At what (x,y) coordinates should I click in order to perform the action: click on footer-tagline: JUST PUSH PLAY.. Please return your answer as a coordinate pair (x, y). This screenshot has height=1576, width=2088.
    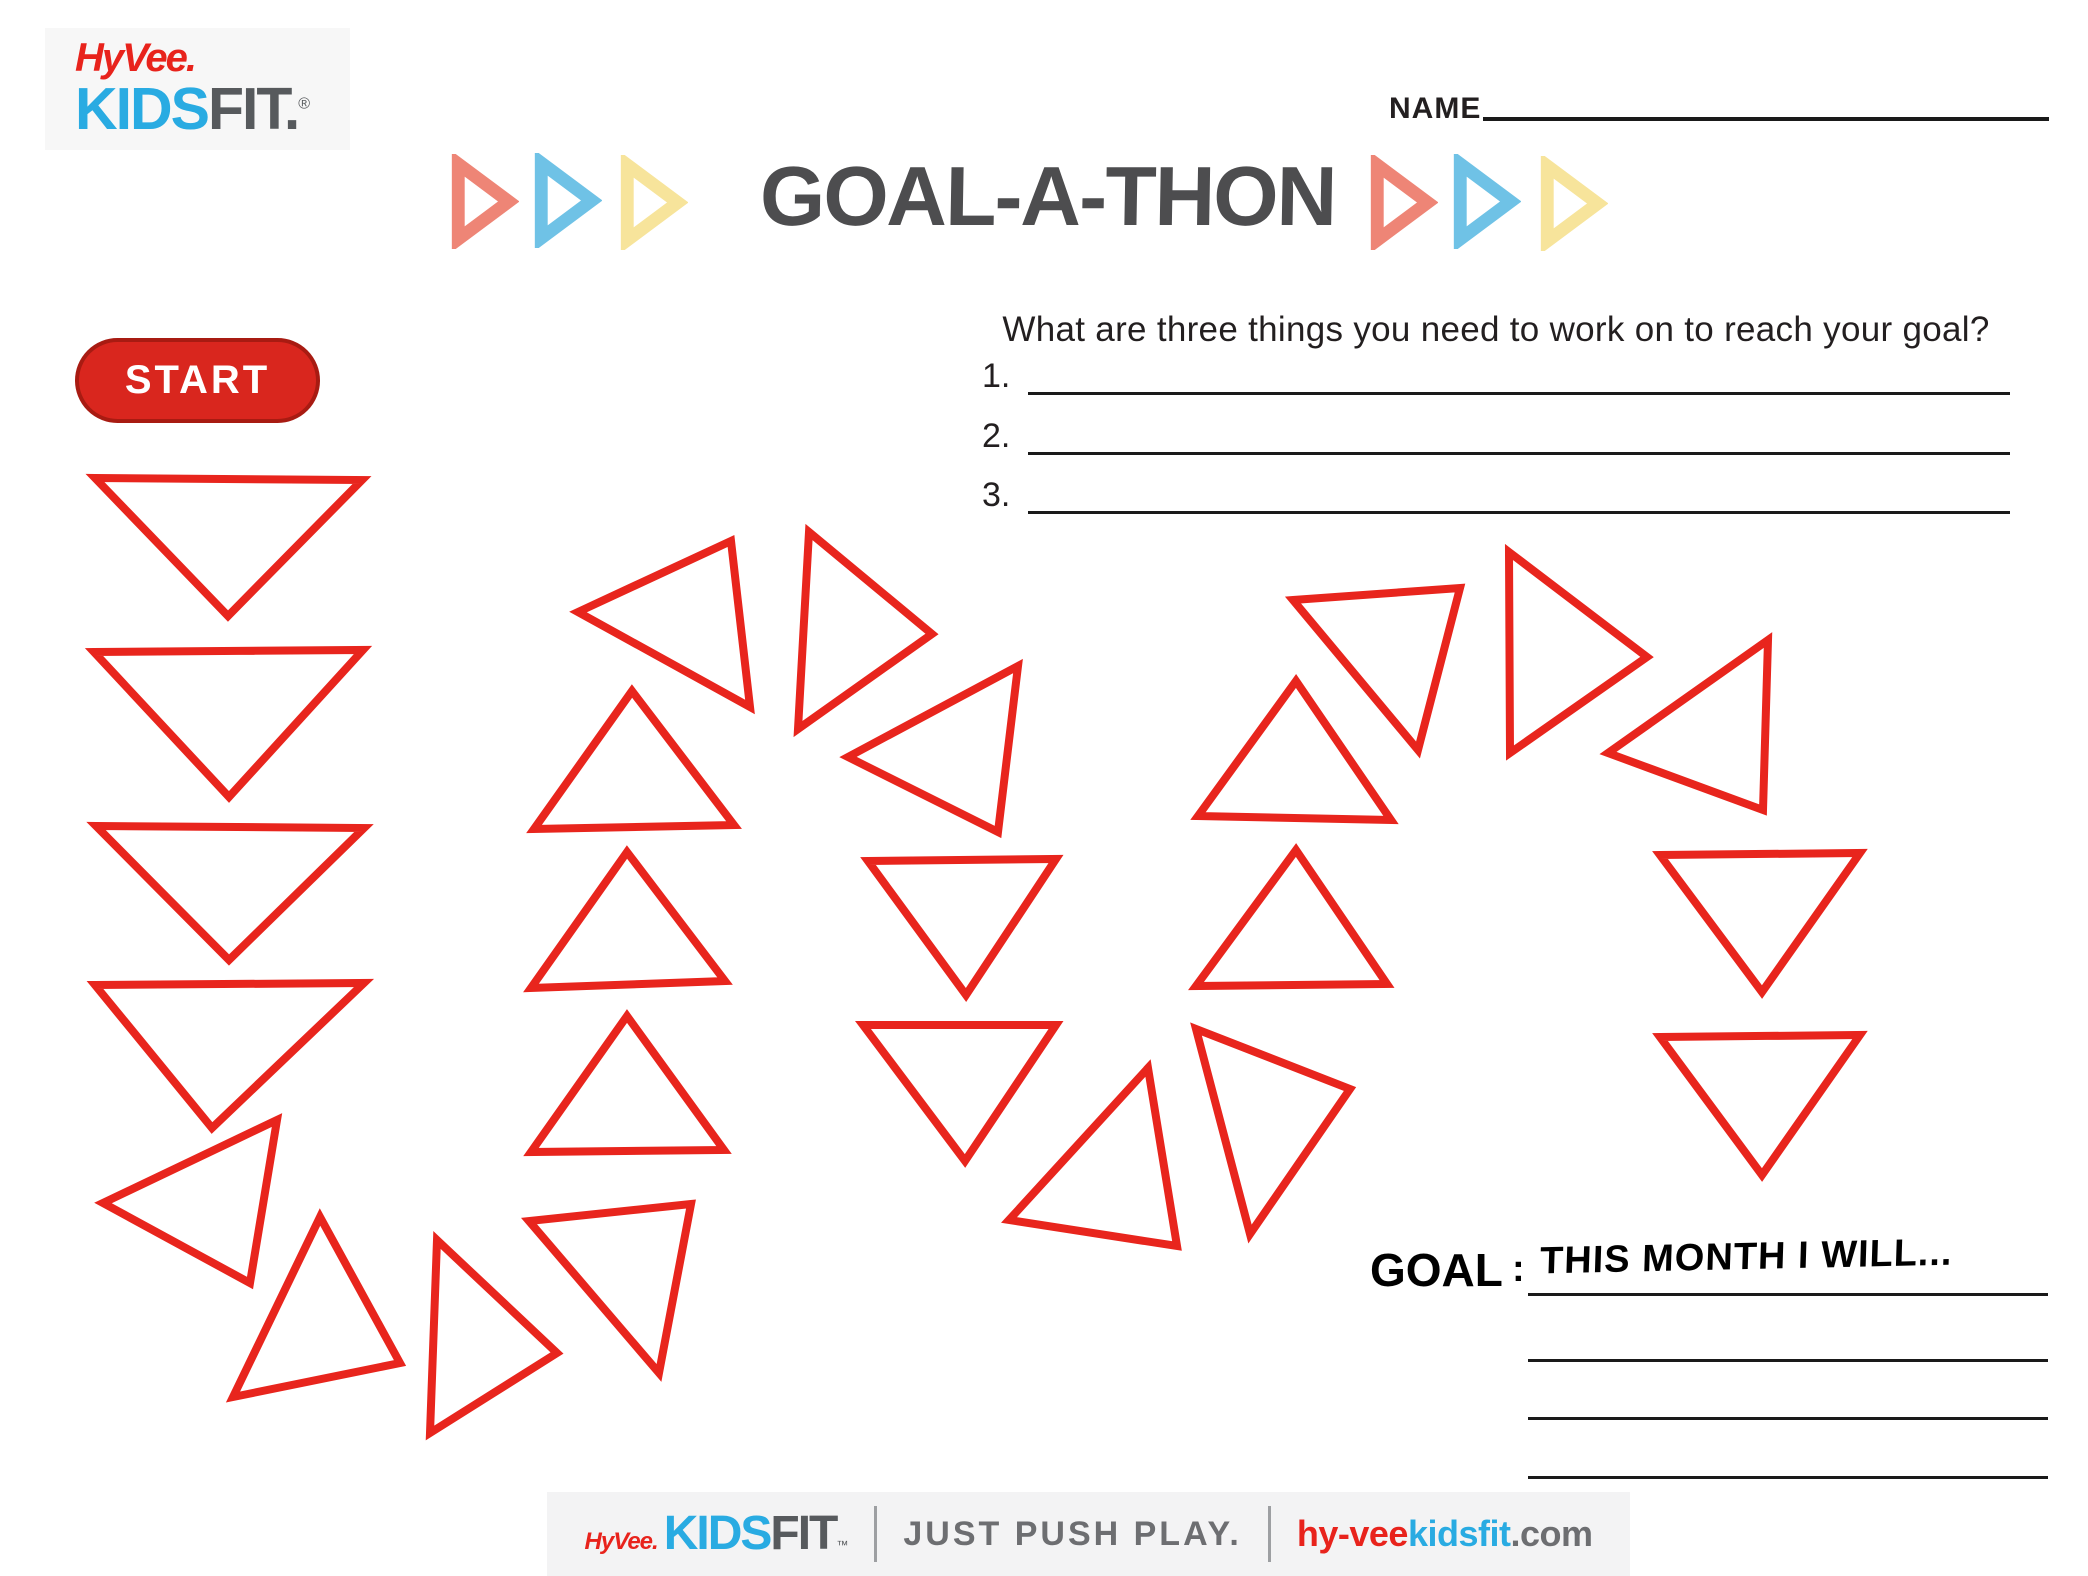
    Looking at the image, I should click on (1072, 1533).